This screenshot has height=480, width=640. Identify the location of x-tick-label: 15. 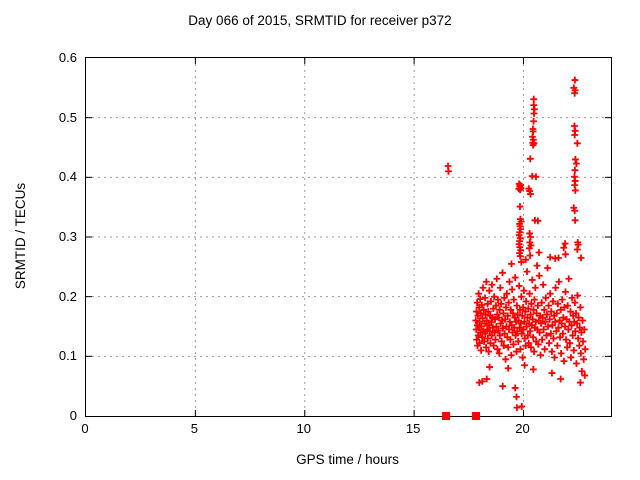
(413, 428).